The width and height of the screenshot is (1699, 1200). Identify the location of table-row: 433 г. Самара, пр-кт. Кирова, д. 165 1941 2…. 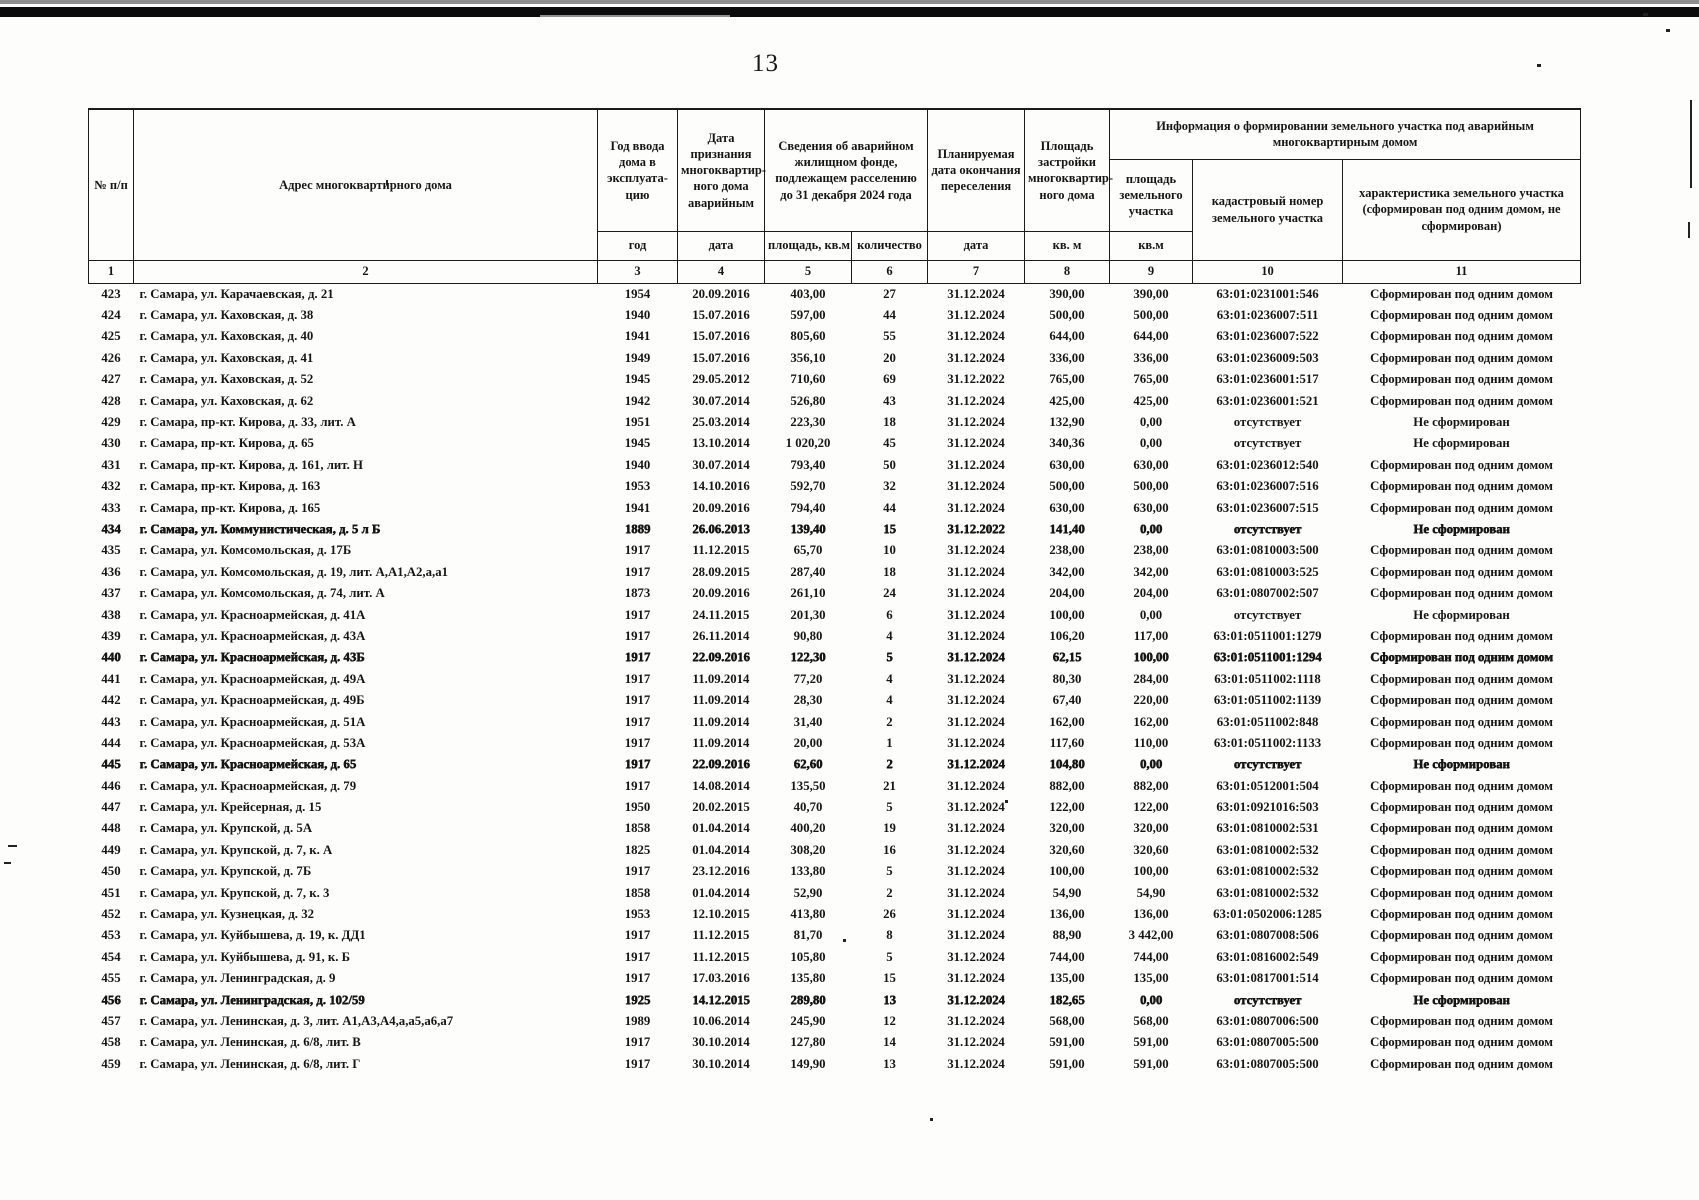
(835, 507).